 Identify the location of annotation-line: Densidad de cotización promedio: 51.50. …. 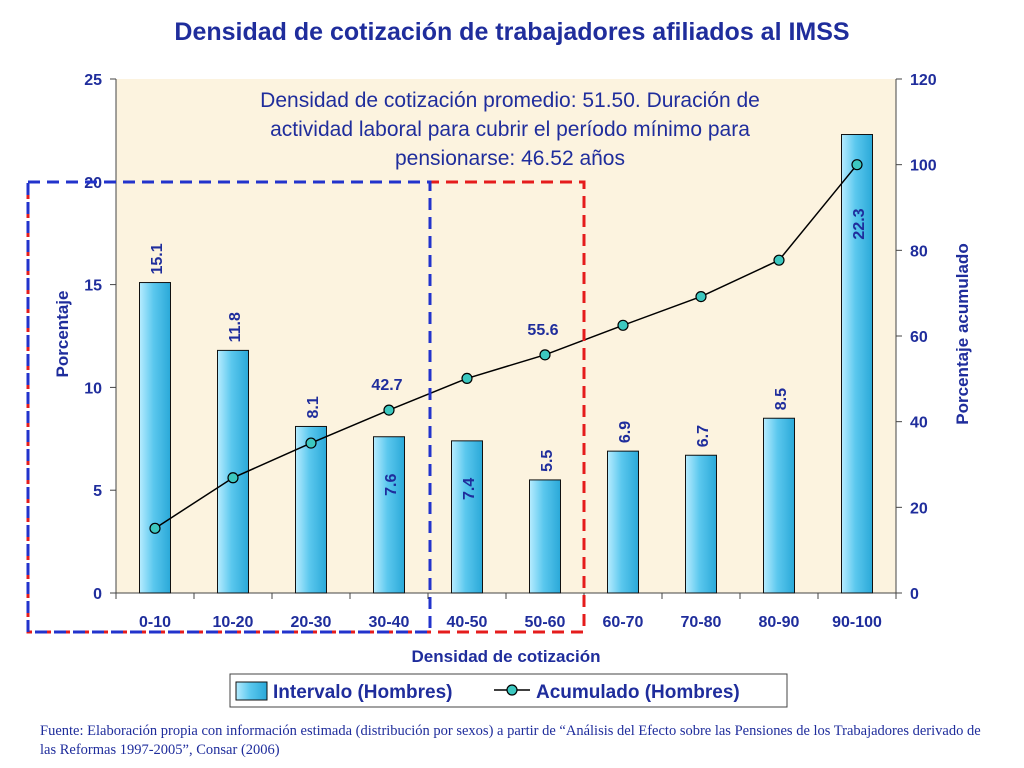
(510, 100).